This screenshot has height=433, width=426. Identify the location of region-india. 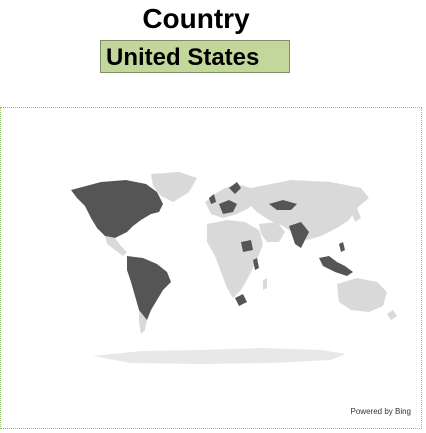
(299, 235).